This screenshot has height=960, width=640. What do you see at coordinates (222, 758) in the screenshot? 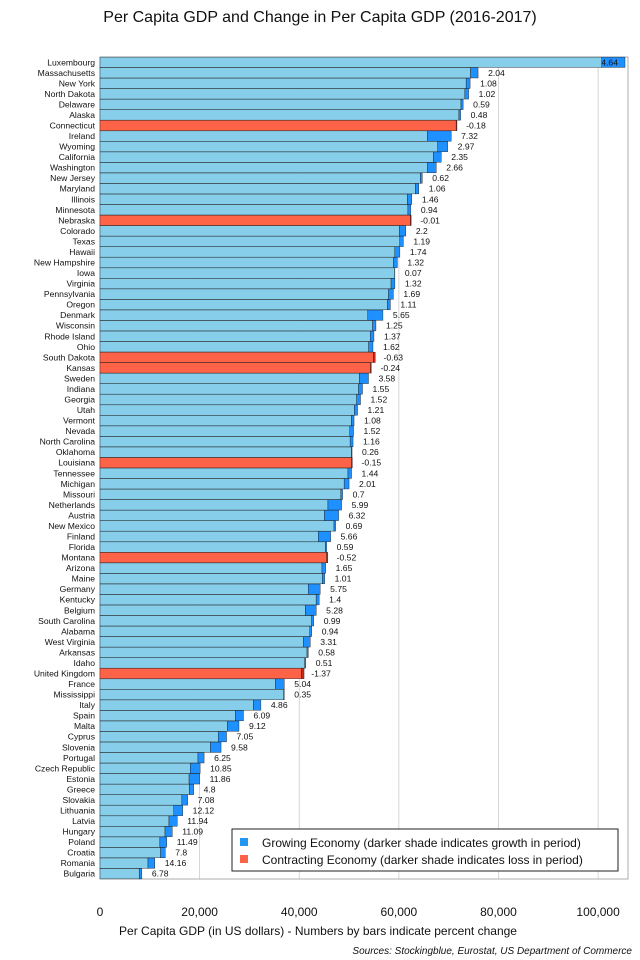
I see `change-label: 6.25` at bounding box center [222, 758].